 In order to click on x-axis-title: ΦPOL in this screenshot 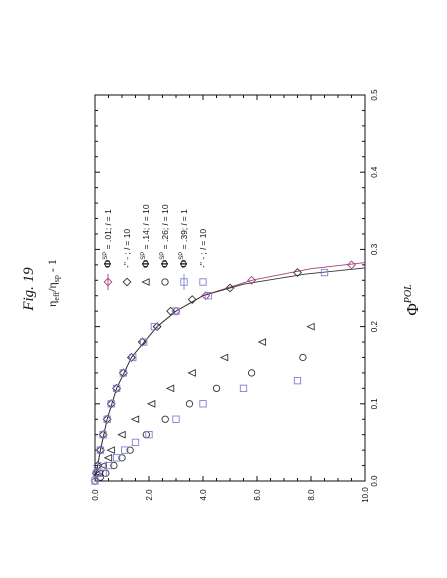, I will do `click(412, 300)`.